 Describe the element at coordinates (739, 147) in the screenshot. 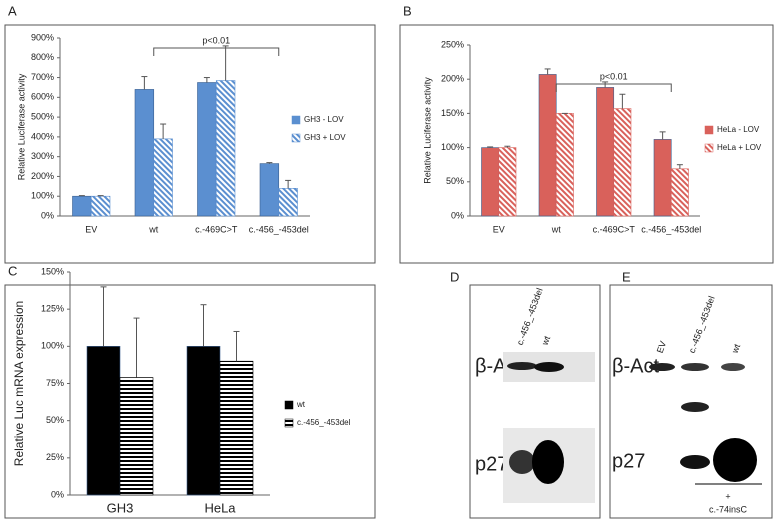

I see `legend-label: HeLa + LOV` at that location.